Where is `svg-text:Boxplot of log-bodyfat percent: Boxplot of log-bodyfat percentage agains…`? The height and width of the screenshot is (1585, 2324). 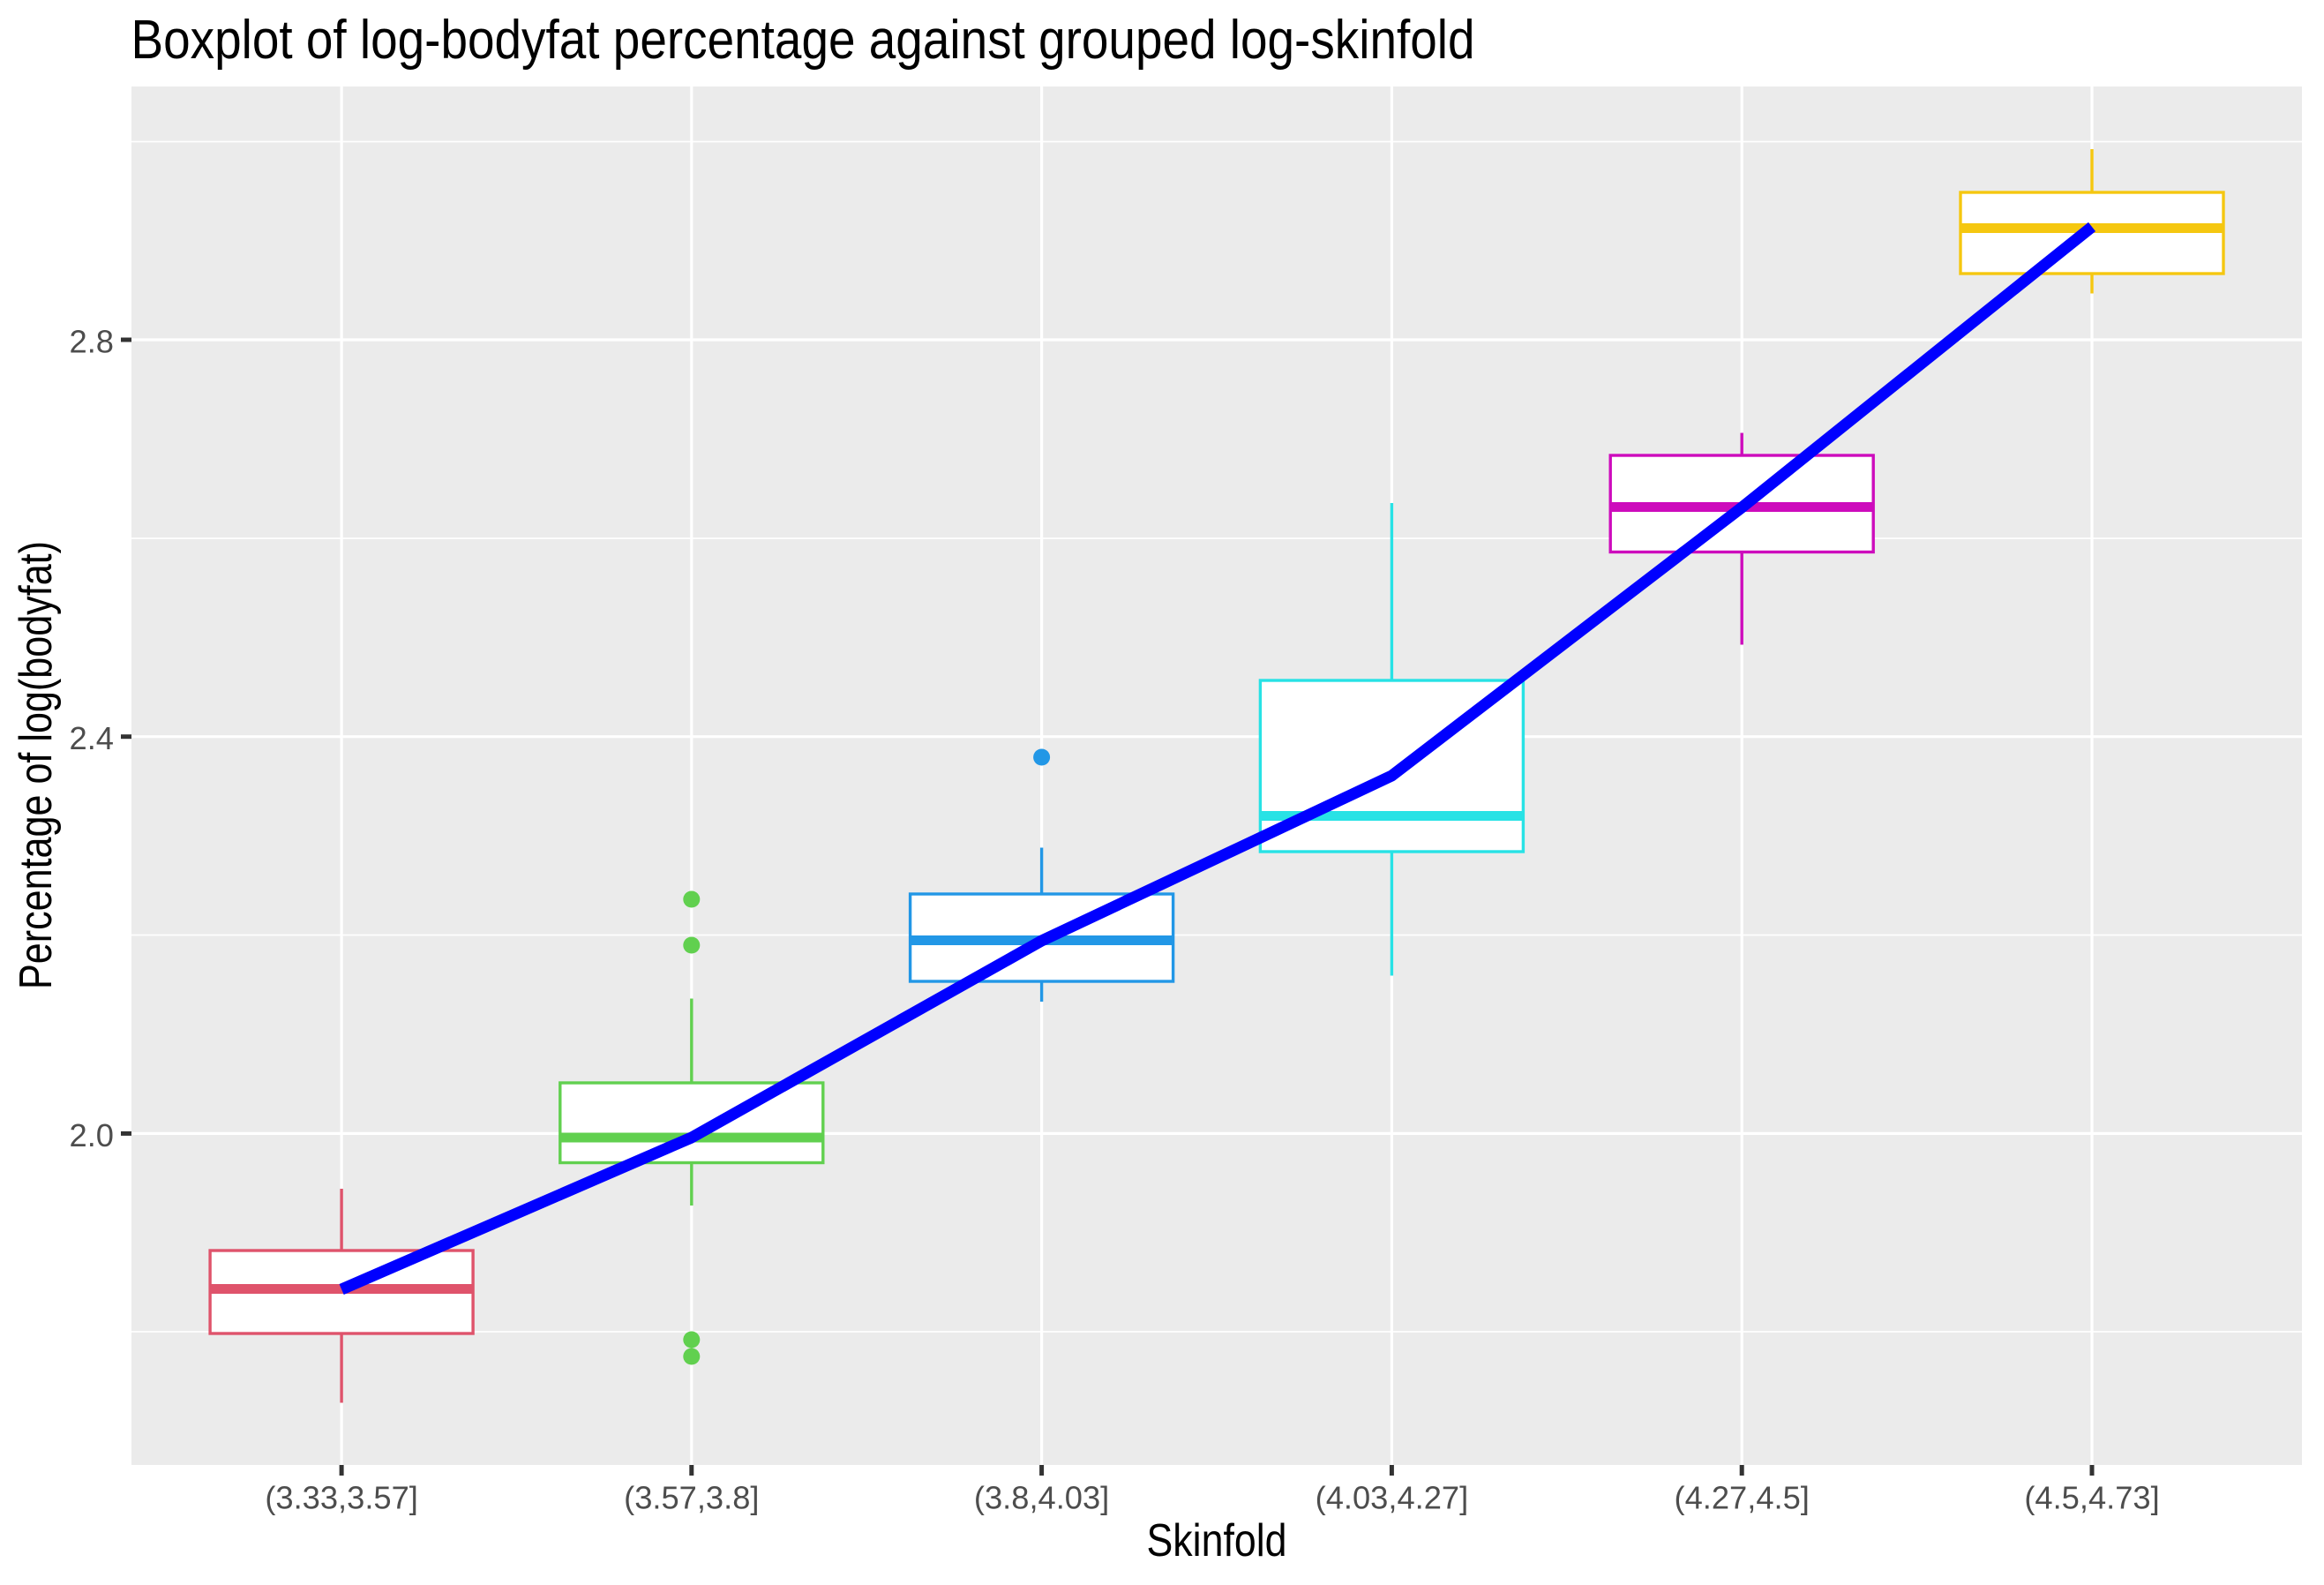
svg-text:Boxplot of log-bodyfat percent: Boxplot of log-bodyfat percentage agains… is located at coordinates (803, 40).